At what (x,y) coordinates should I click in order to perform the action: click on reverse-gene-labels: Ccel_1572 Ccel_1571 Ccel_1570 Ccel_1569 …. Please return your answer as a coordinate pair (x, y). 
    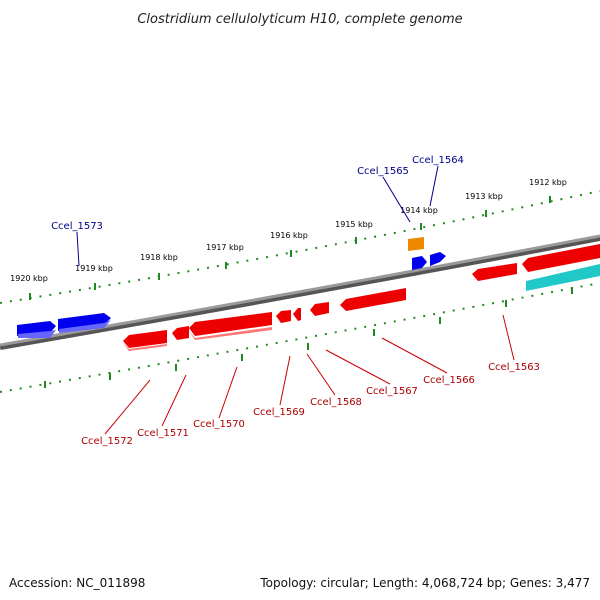
    Looking at the image, I should click on (310, 404).